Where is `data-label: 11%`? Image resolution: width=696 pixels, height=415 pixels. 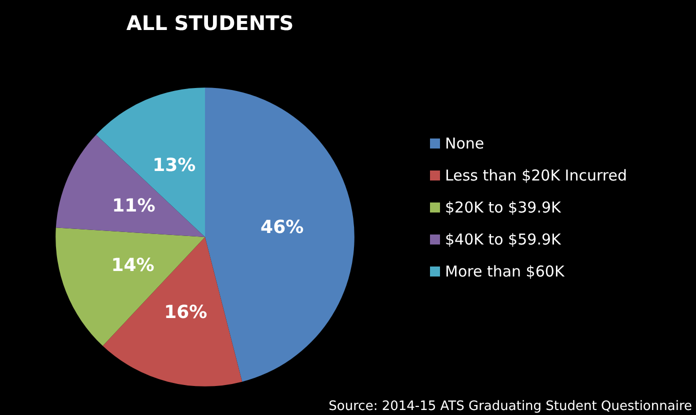 data-label: 11% is located at coordinates (134, 206).